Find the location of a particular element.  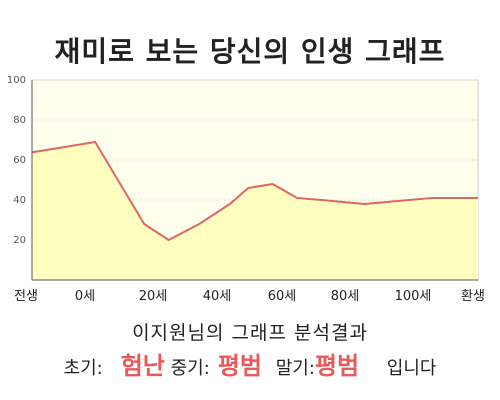

analysis-summary: 초기: 험난 중기: 평범 말기:평범 입니다 is located at coordinates (250, 363).